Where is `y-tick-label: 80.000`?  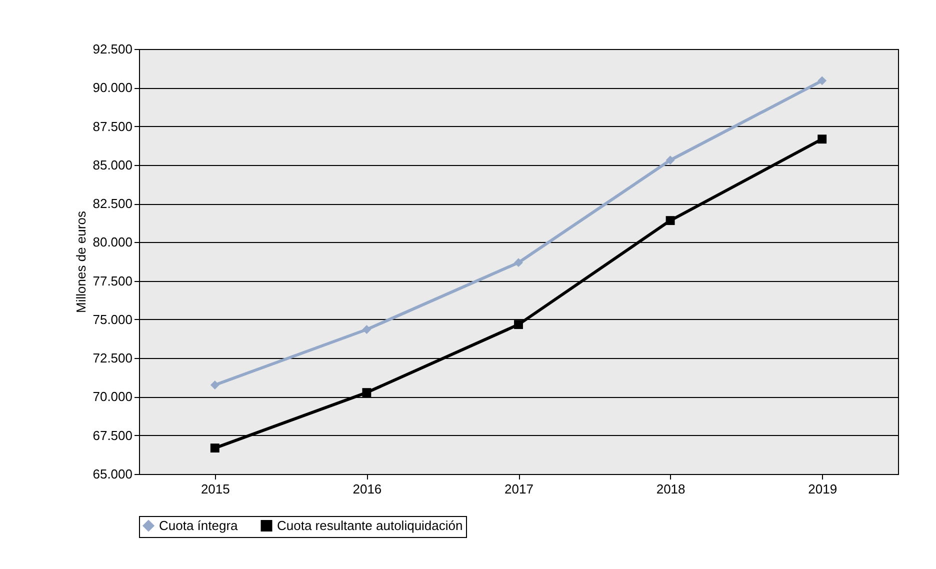 y-tick-label: 80.000 is located at coordinates (112, 242).